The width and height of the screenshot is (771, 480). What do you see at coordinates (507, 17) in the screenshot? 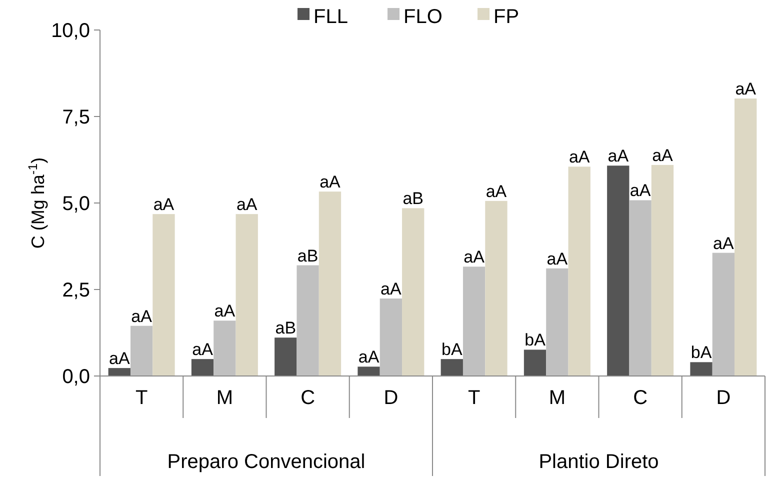
I see `legend-label: FP` at bounding box center [507, 17].